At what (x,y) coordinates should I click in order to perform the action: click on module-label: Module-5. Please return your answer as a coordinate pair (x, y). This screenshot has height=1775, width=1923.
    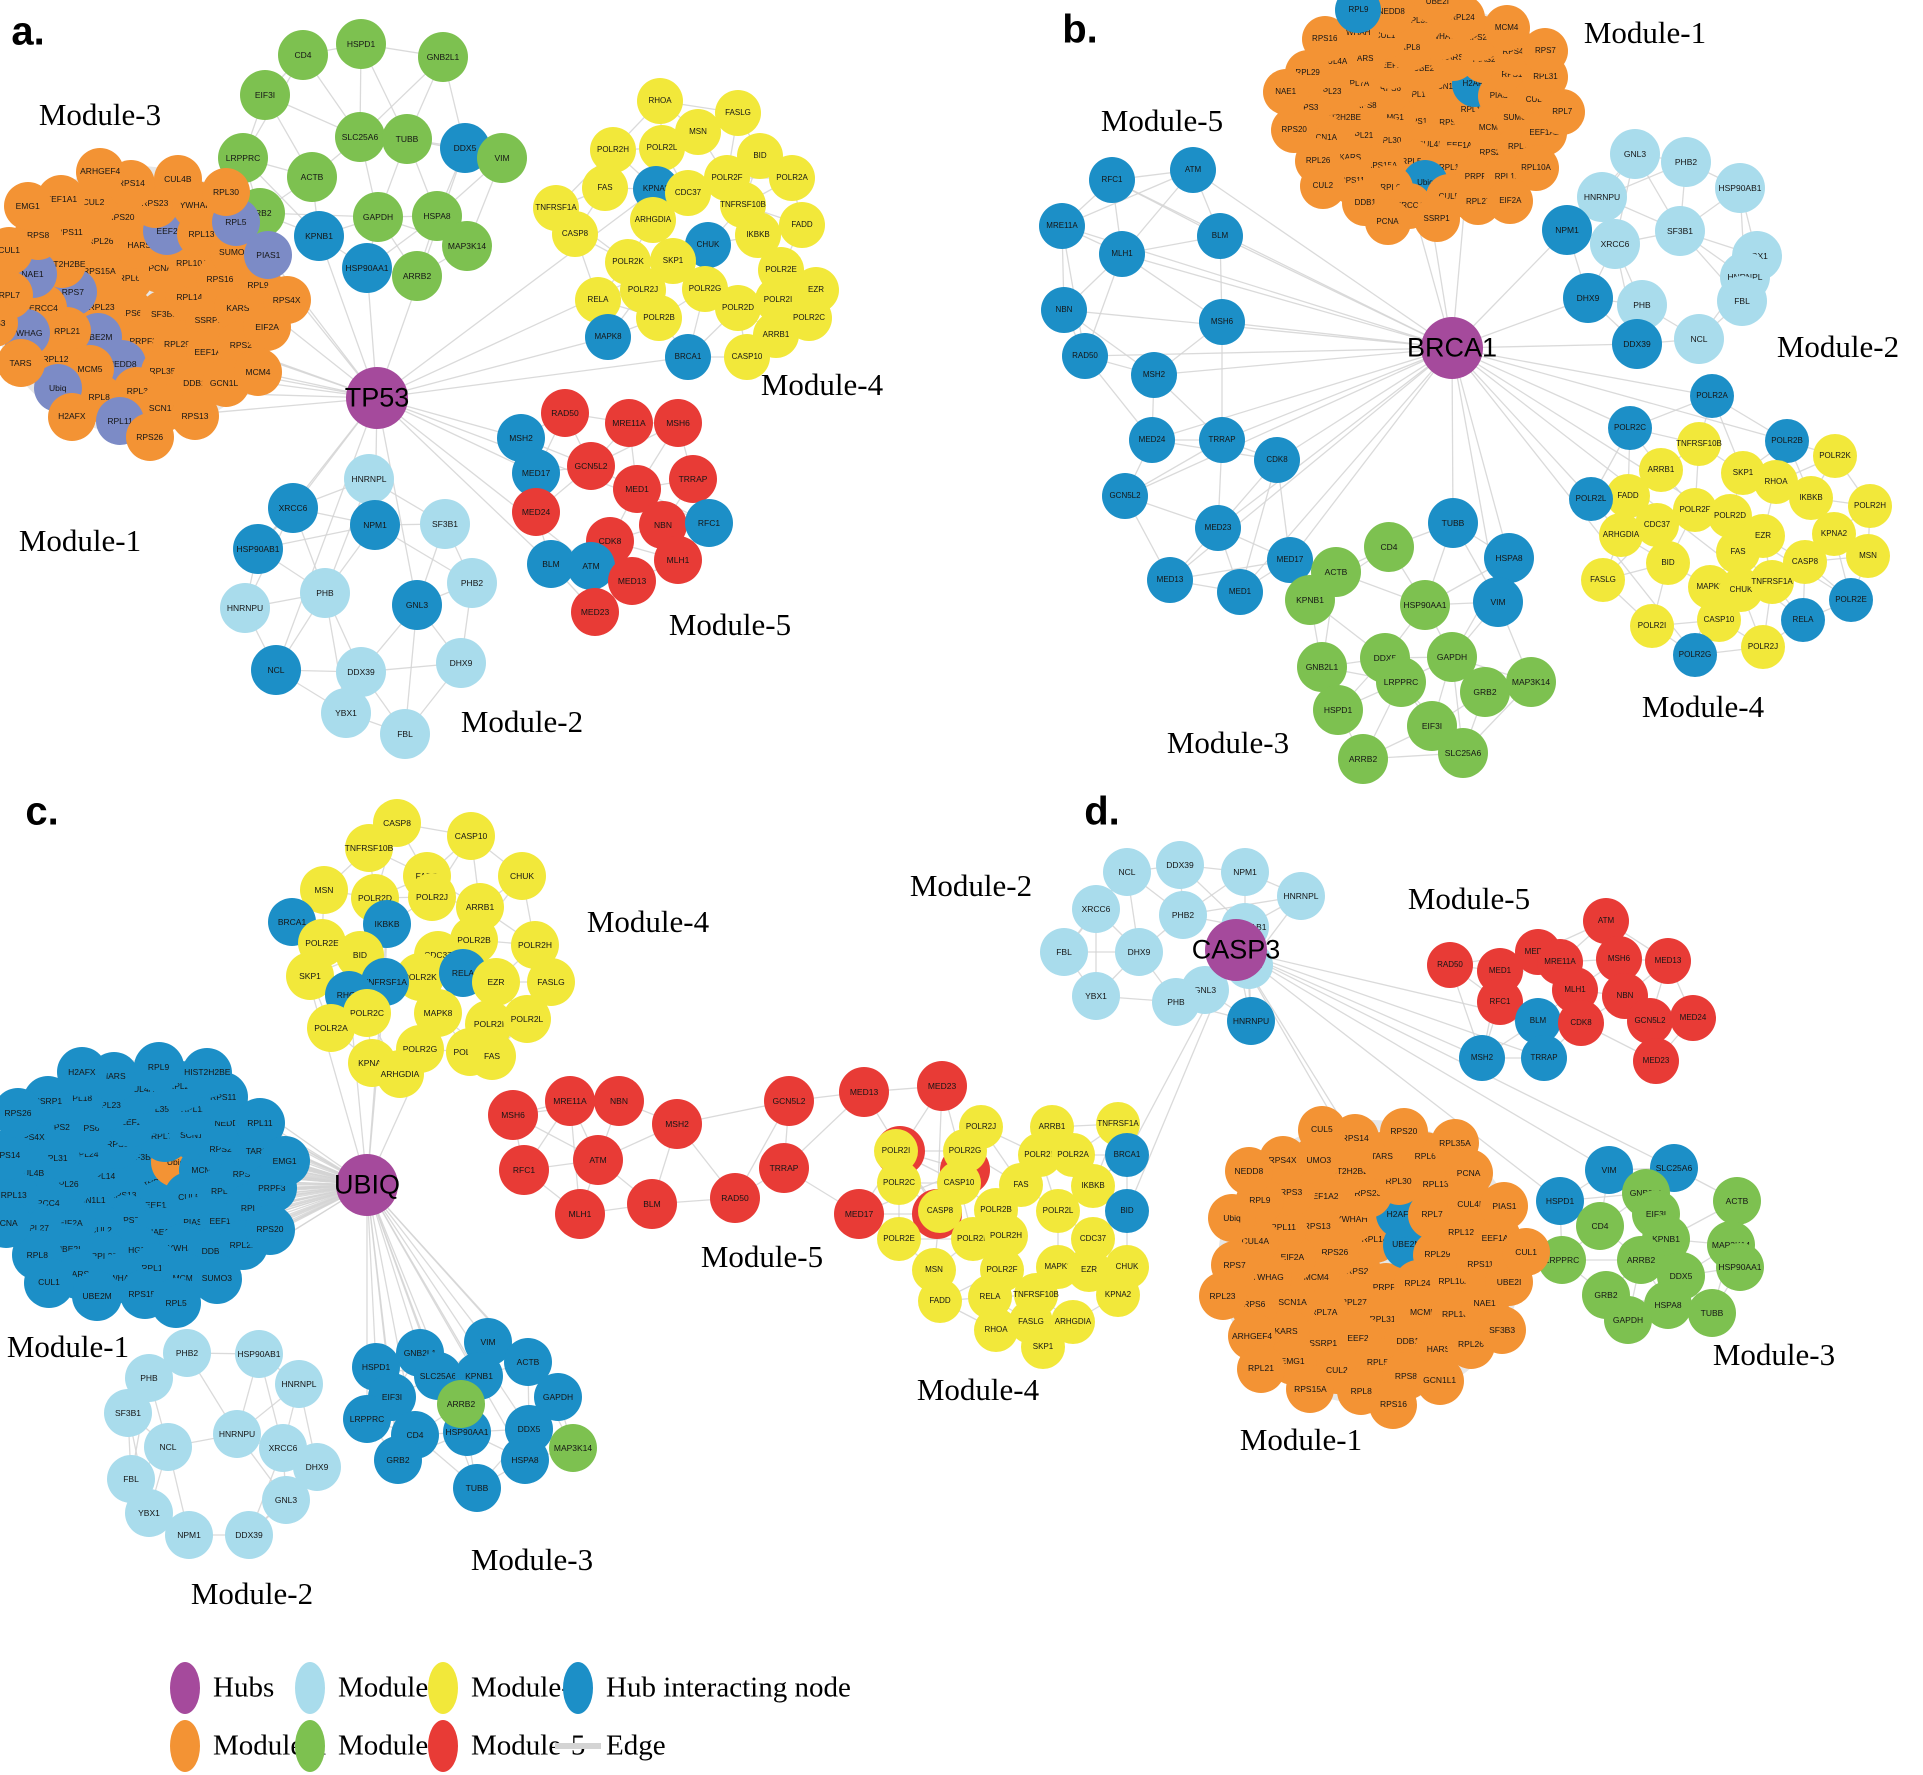
    Looking at the image, I should click on (762, 1256).